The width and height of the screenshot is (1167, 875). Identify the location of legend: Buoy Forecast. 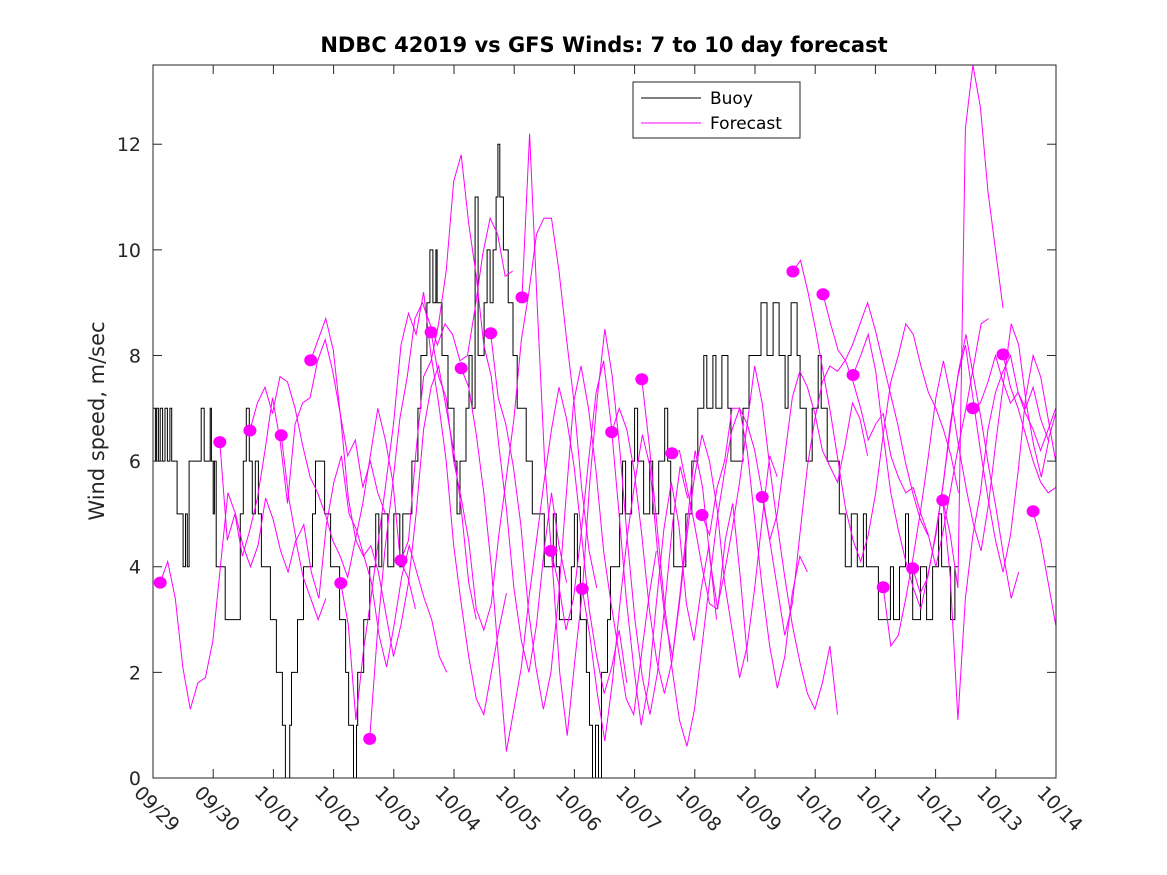
(716, 110).